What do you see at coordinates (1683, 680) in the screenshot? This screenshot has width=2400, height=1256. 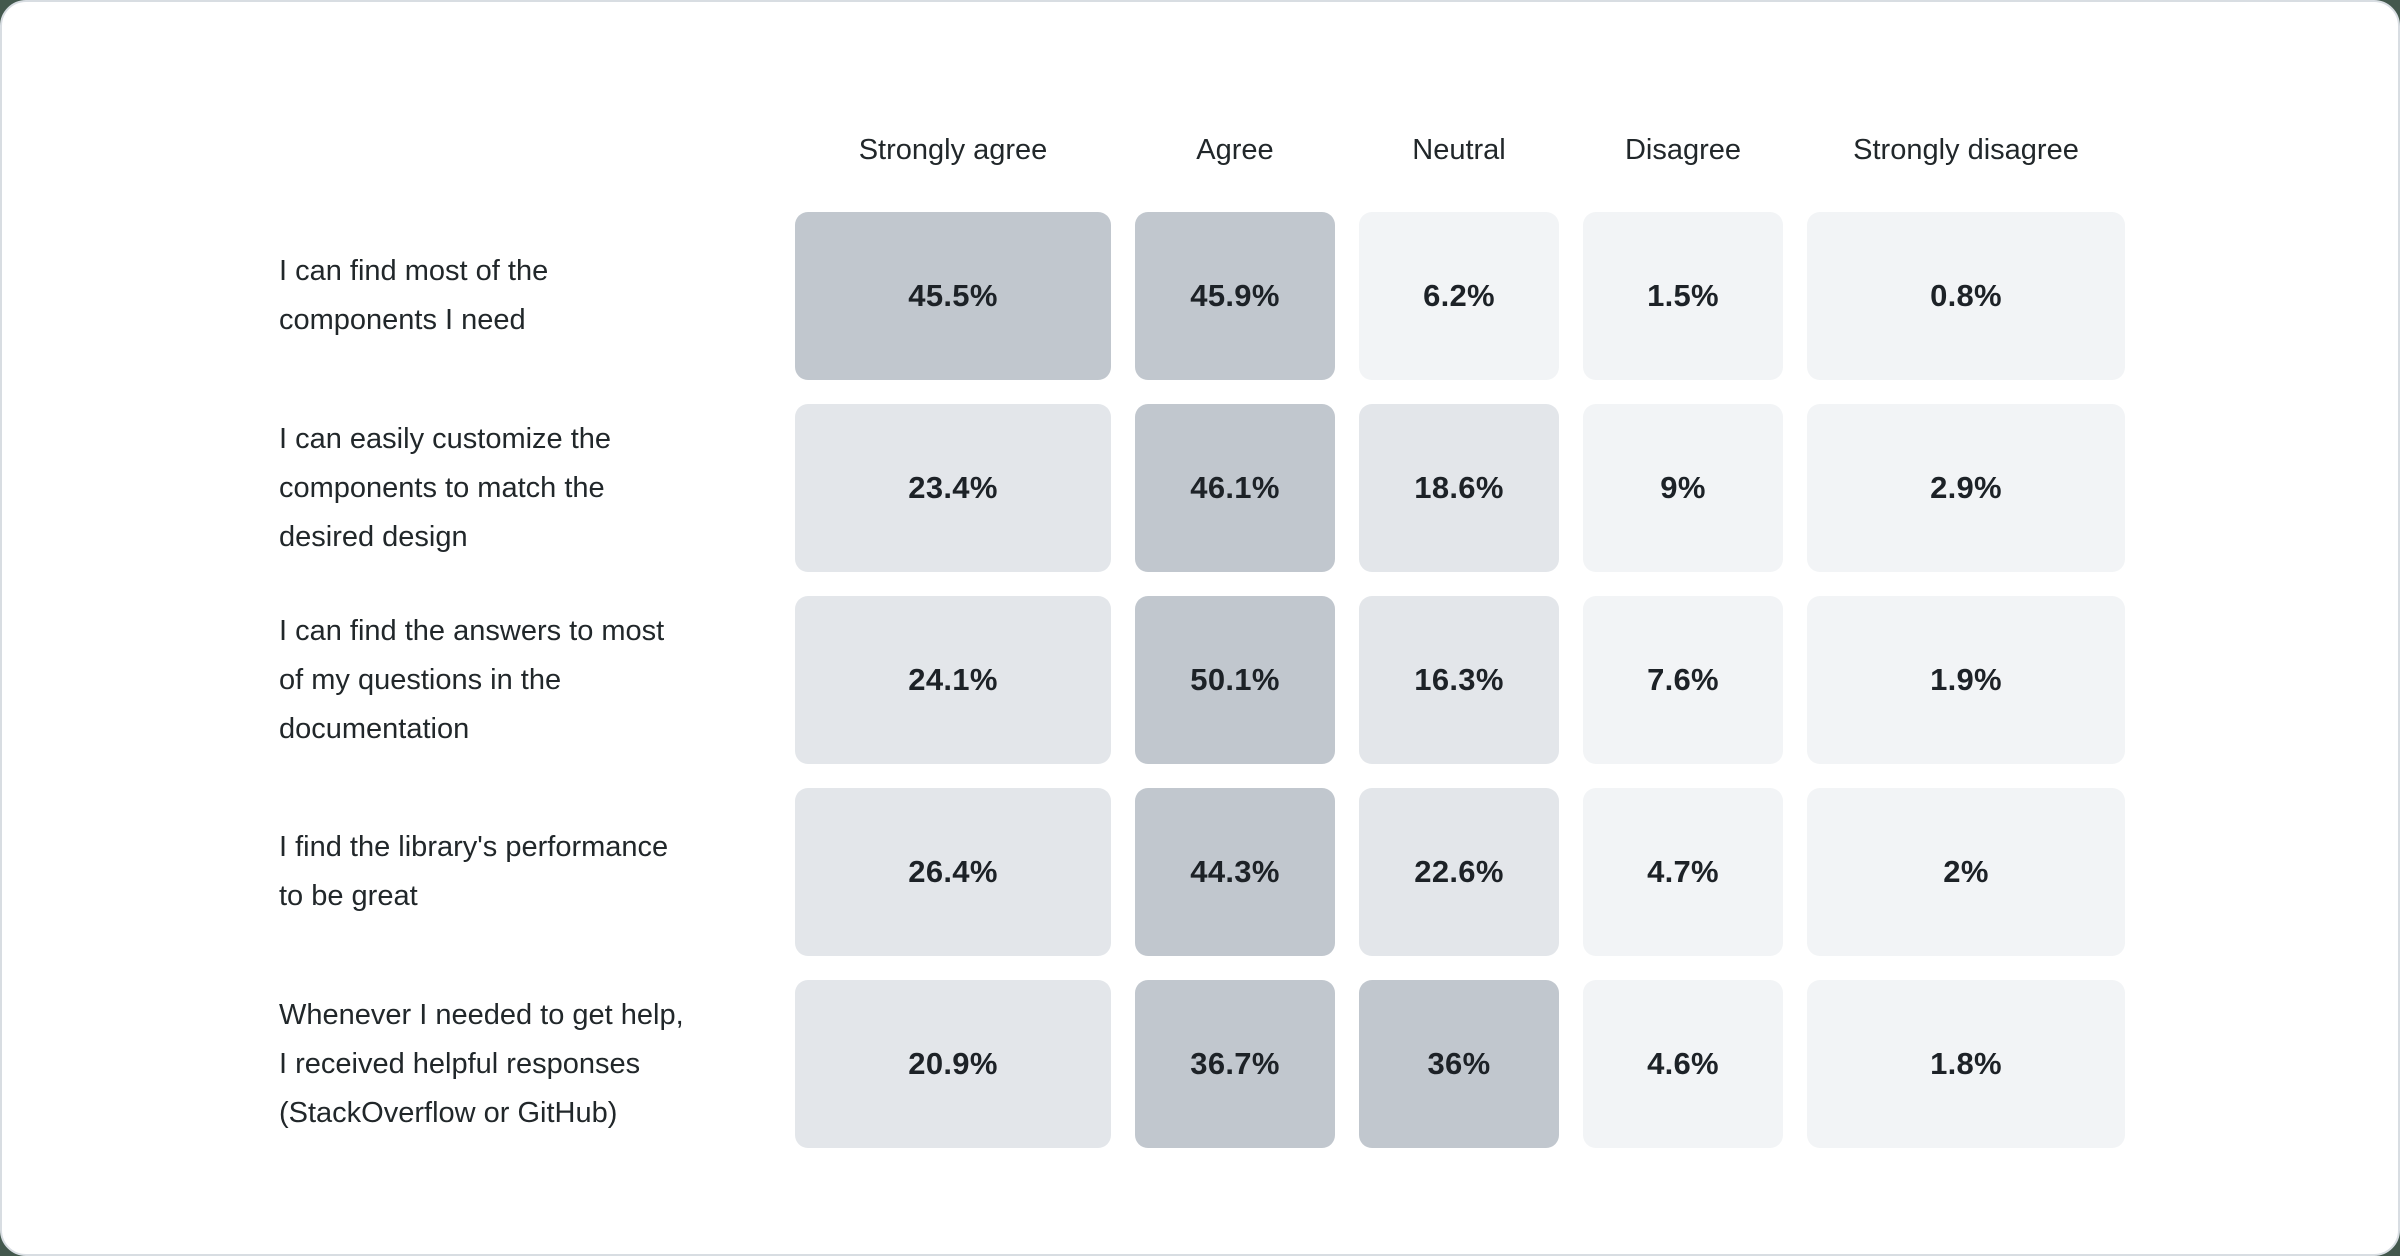 I see `heatmap-cell: 7.6%` at bounding box center [1683, 680].